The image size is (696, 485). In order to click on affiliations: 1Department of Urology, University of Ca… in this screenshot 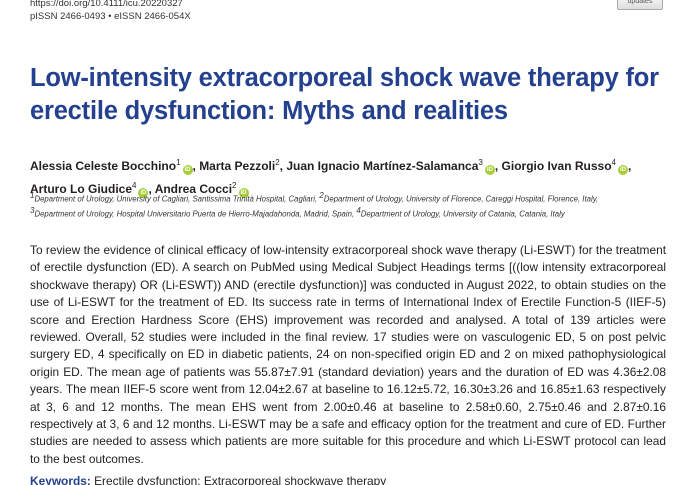, I will do `click(355, 204)`.